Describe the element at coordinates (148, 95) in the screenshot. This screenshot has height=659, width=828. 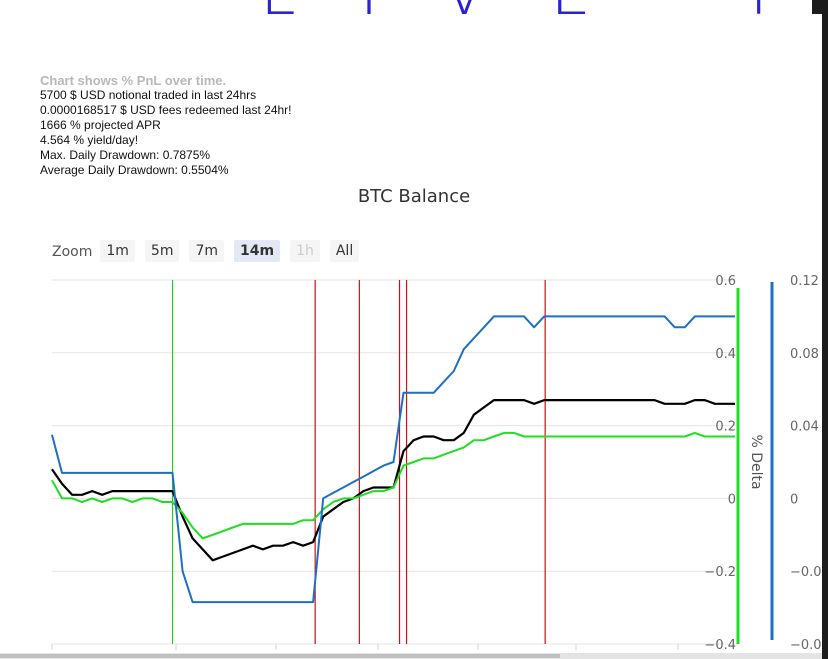
I see `stat-notional: 5700 $ USD notional traded in last 24hrs` at that location.